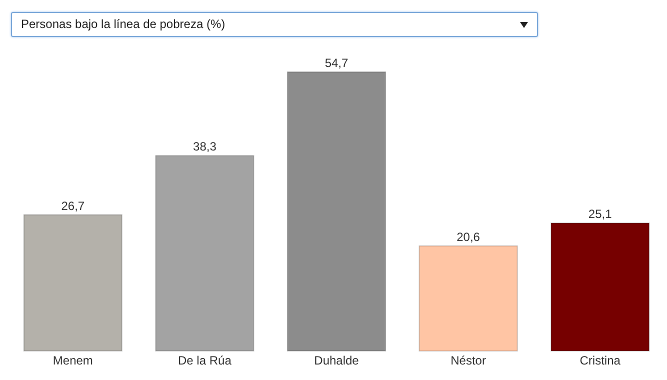  I want to click on chart-title: Personas bajo la línea de pobreza (%), so click(123, 24).